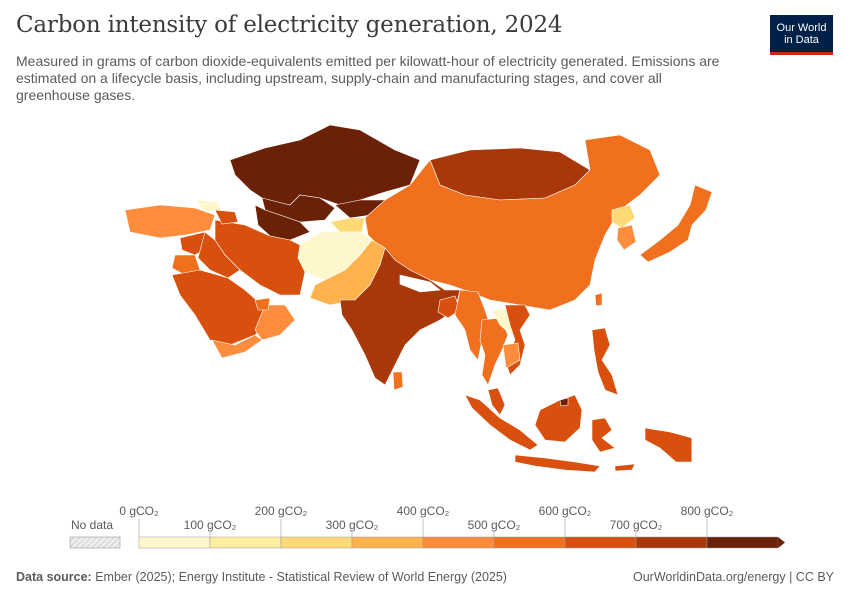 The image size is (850, 600). I want to click on country-java, so click(557, 463).